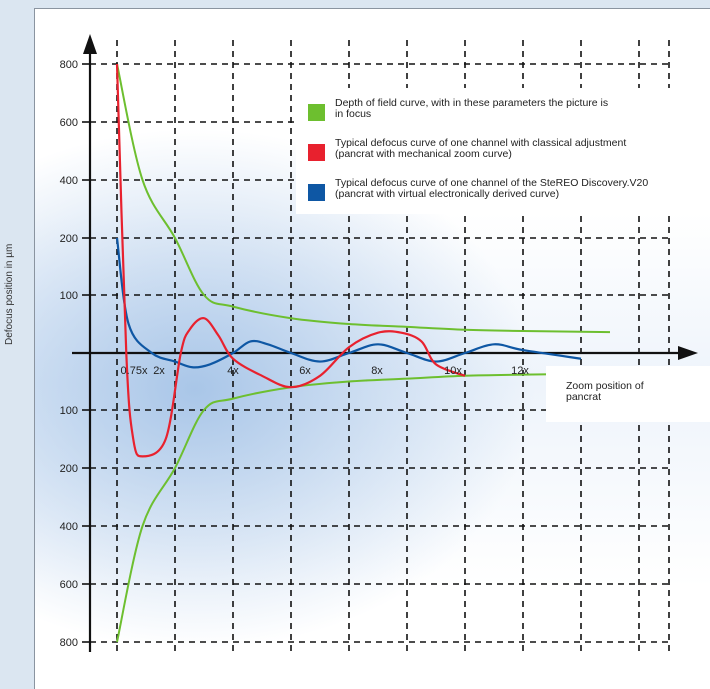 This screenshot has height=689, width=710. Describe the element at coordinates (377, 371) in the screenshot. I see `x-tick-label: 8x` at that location.